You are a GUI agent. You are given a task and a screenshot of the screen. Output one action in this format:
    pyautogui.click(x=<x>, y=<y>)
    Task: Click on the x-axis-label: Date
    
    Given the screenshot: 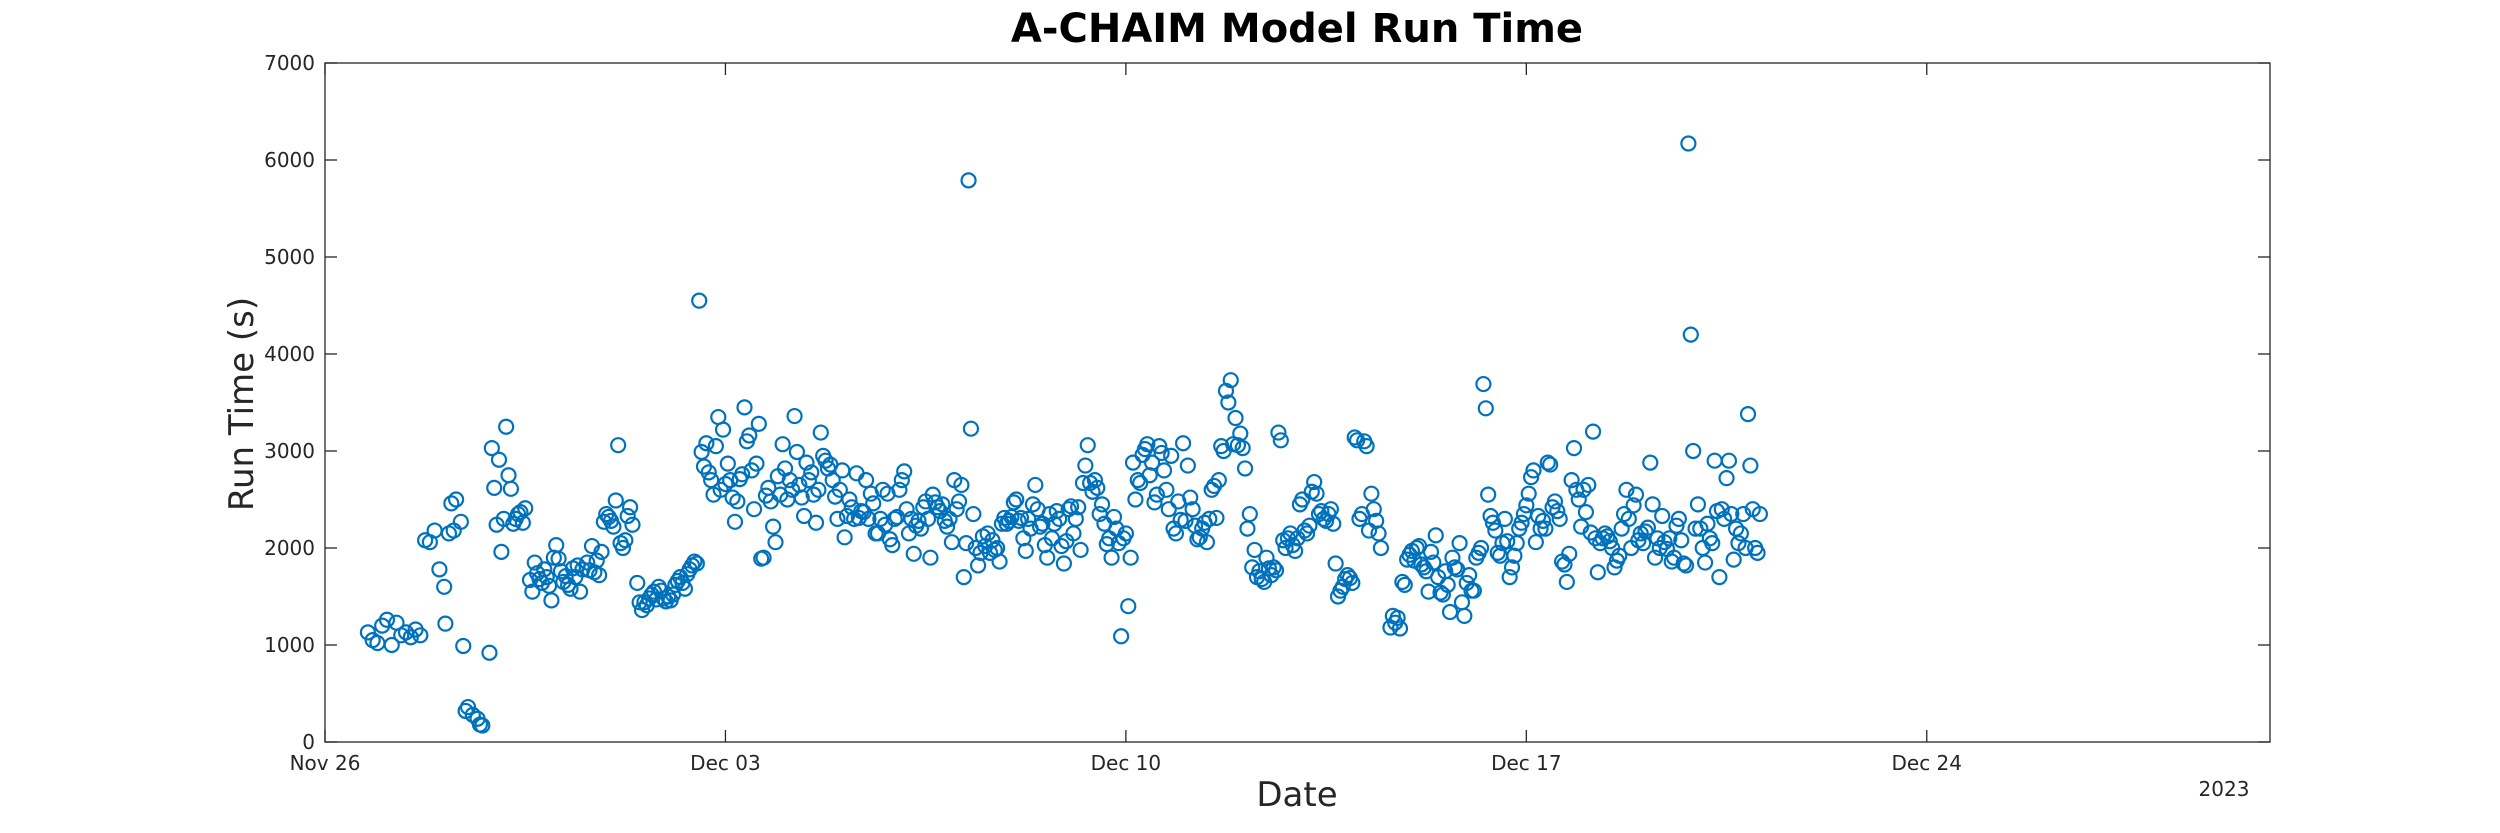 What is the action you would take?
    pyautogui.click(x=1296, y=795)
    